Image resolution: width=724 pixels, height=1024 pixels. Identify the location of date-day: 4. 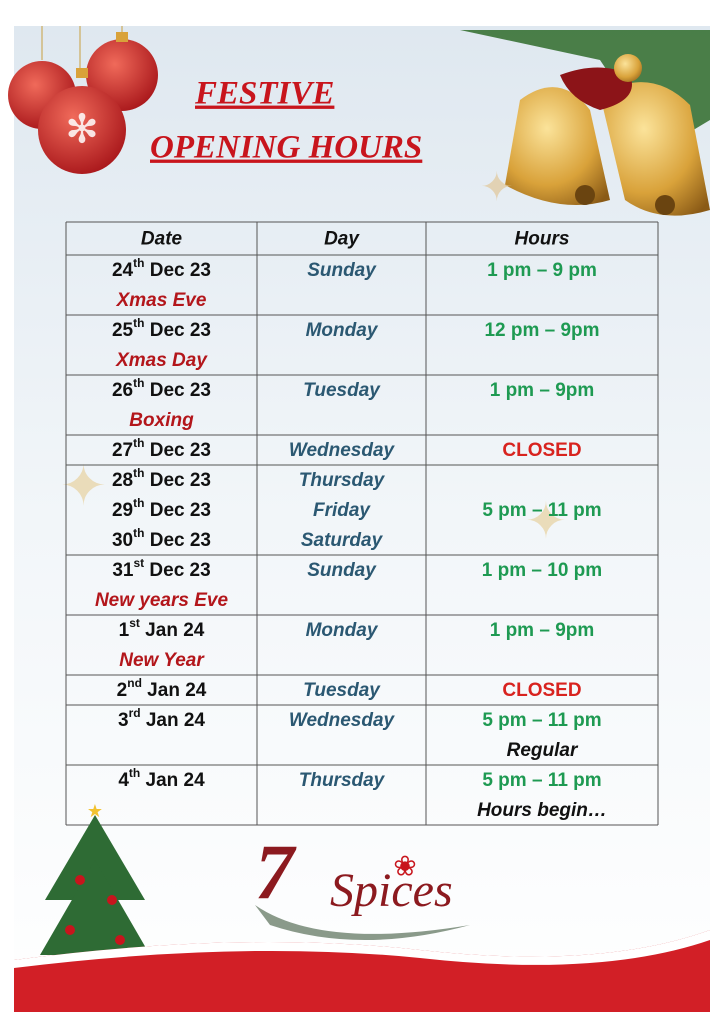
(123, 780).